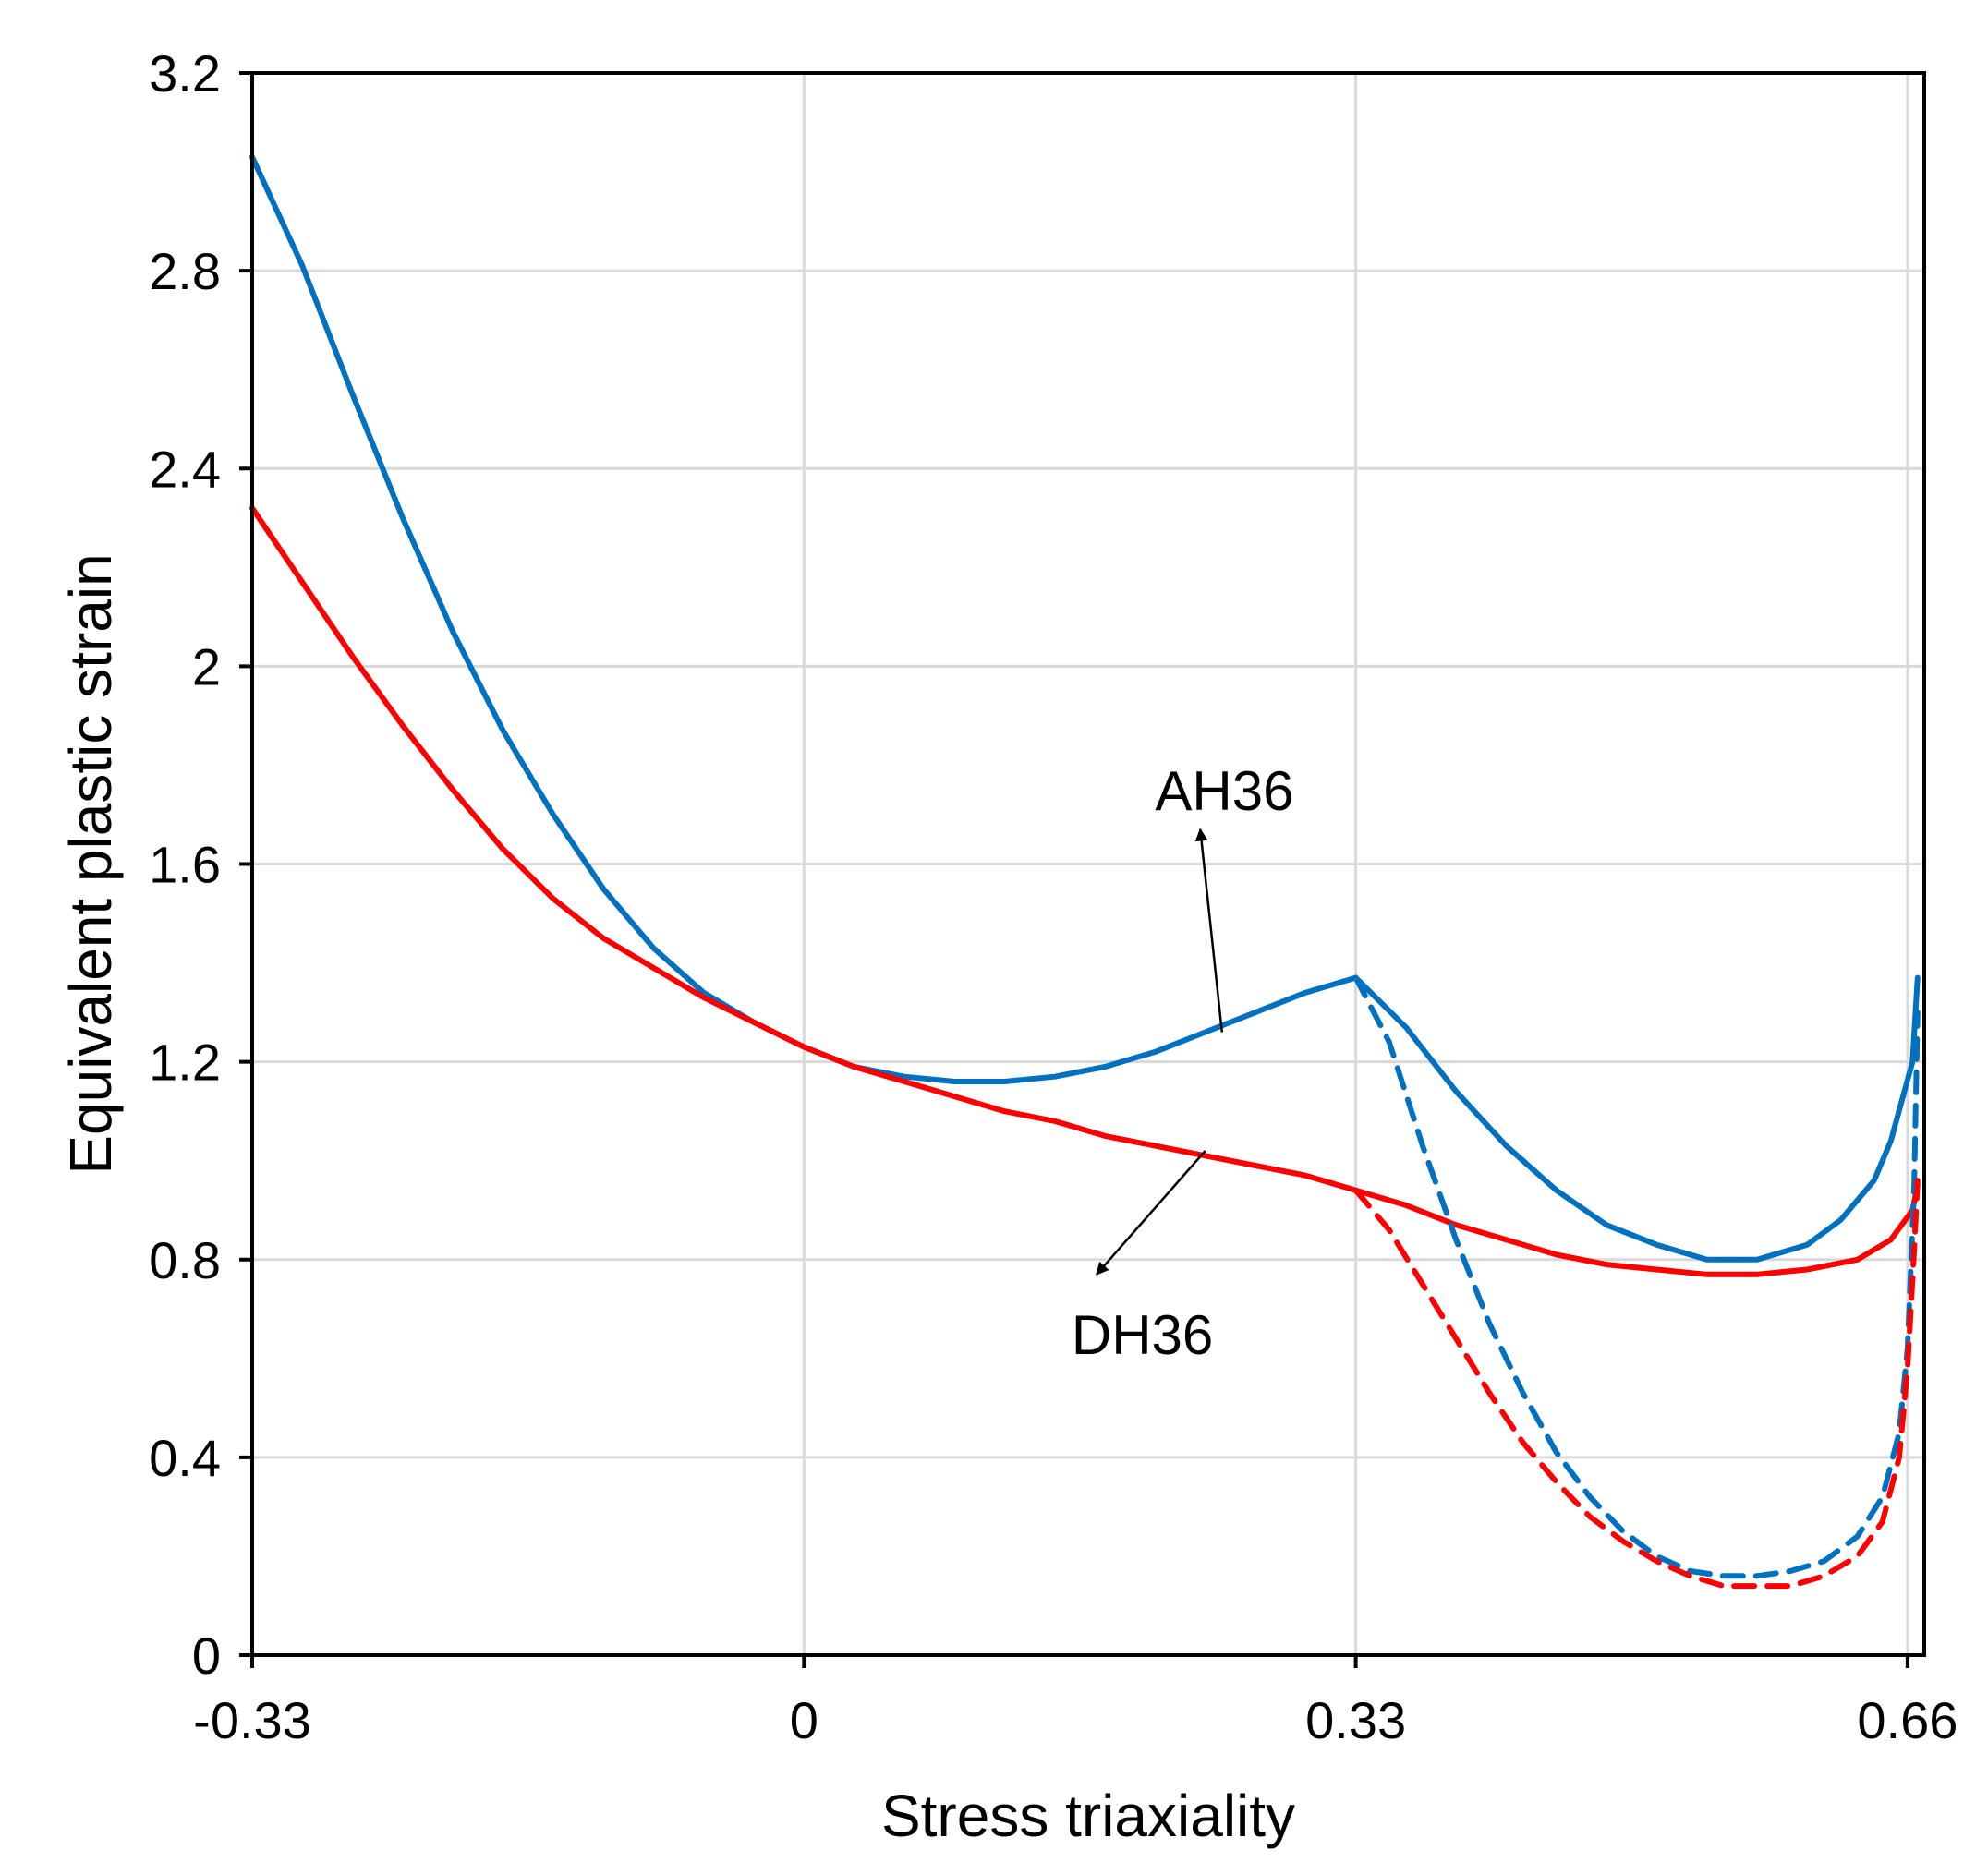 The width and height of the screenshot is (1988, 1862). Describe the element at coordinates (206, 666) in the screenshot. I see `y-tick-label: 2` at that location.